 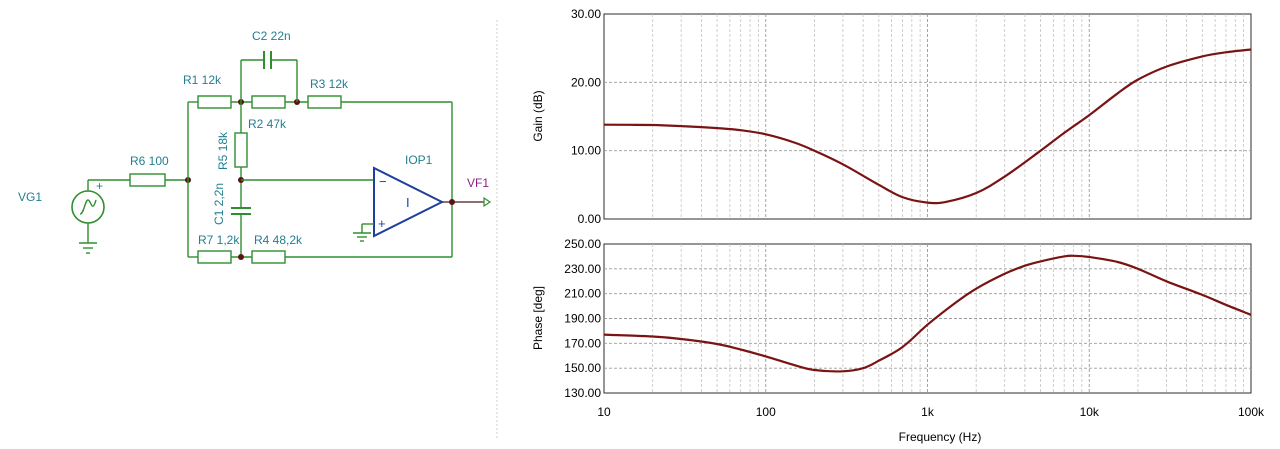 I want to click on opamp-mark: I, so click(x=408, y=202).